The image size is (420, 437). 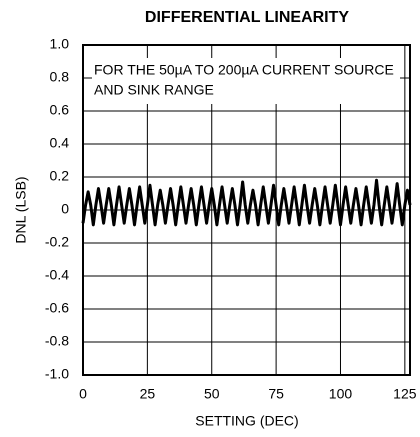 I want to click on x-axis-label: SETTING (DEC), so click(x=246, y=421).